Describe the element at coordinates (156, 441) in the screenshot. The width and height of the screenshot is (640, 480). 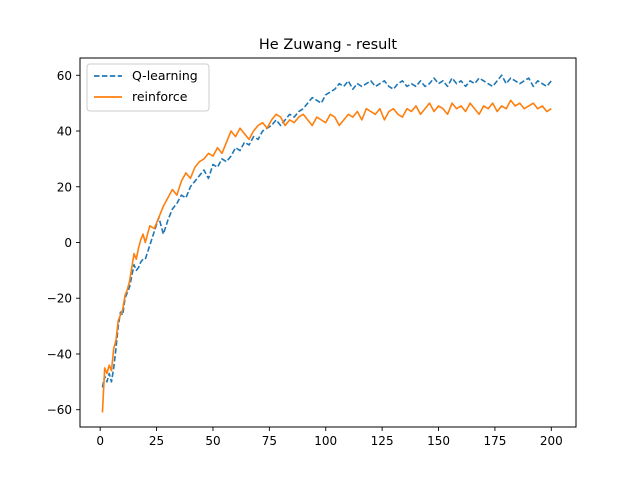
I see `x-tick-label: 25` at that location.